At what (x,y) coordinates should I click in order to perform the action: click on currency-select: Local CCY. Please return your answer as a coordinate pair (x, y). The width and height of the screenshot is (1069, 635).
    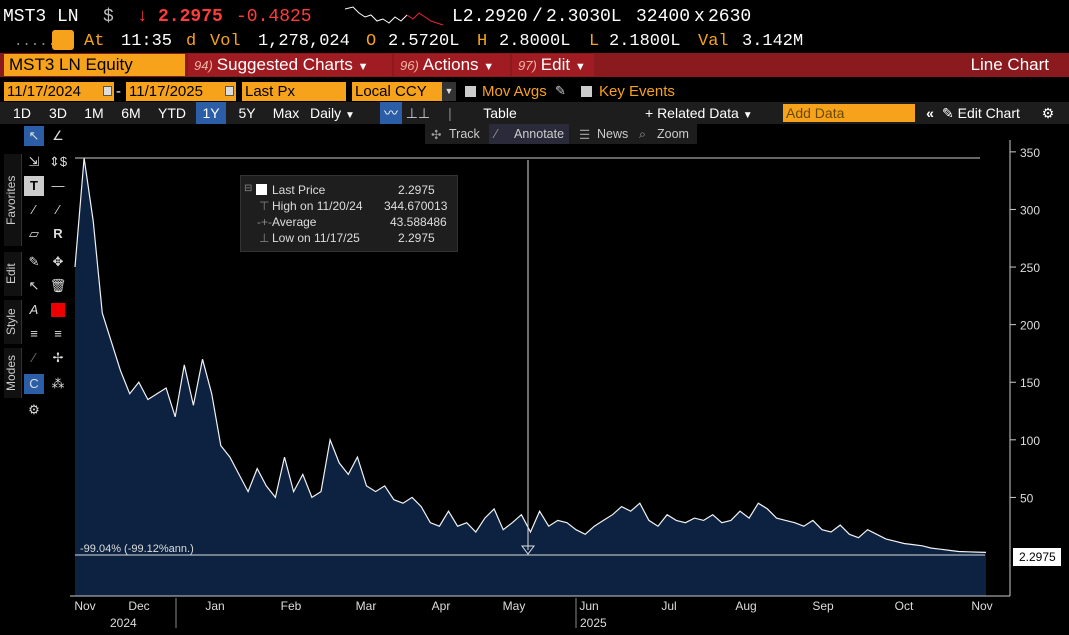
    Looking at the image, I should click on (397, 91).